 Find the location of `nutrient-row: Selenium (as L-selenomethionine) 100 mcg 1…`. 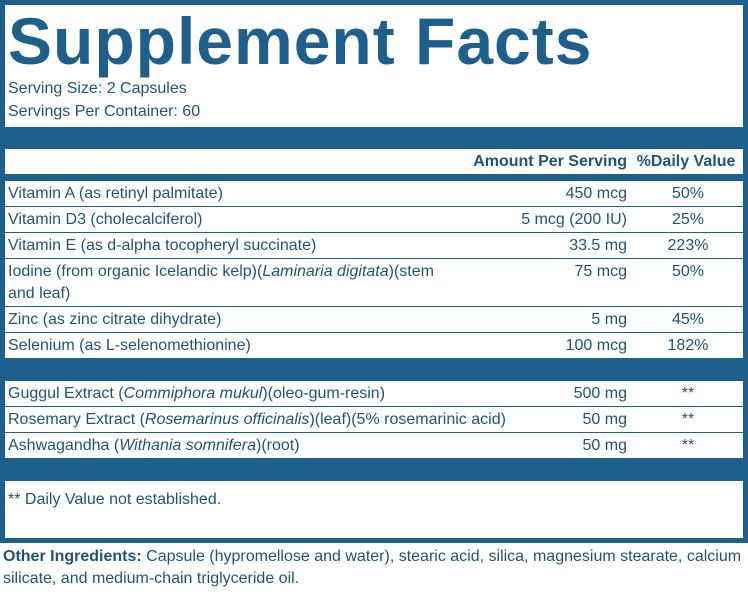

nutrient-row: Selenium (as L-selenomethionine) 100 mcg 1… is located at coordinates (374, 345).